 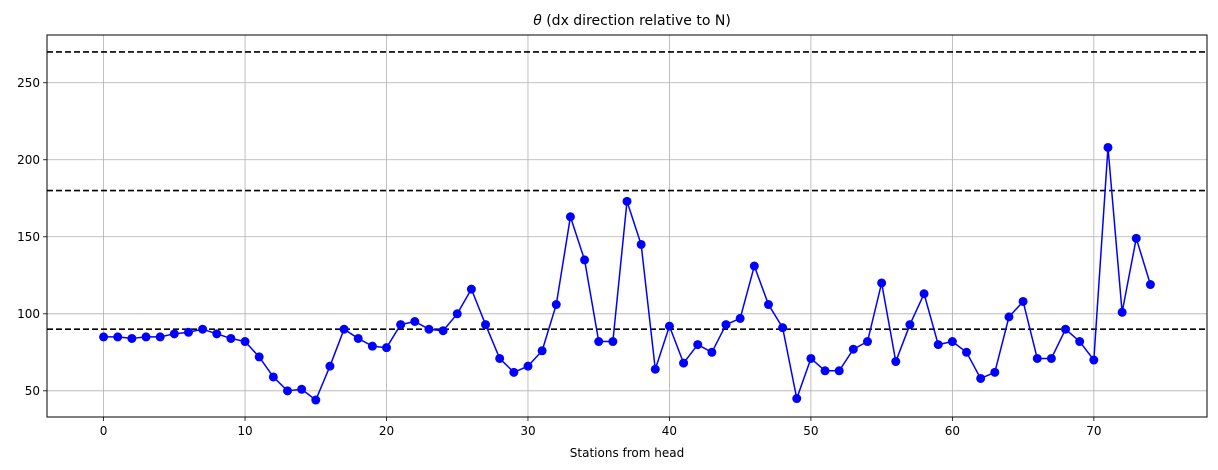 I want to click on y-tick-label: 150, so click(x=28, y=237).